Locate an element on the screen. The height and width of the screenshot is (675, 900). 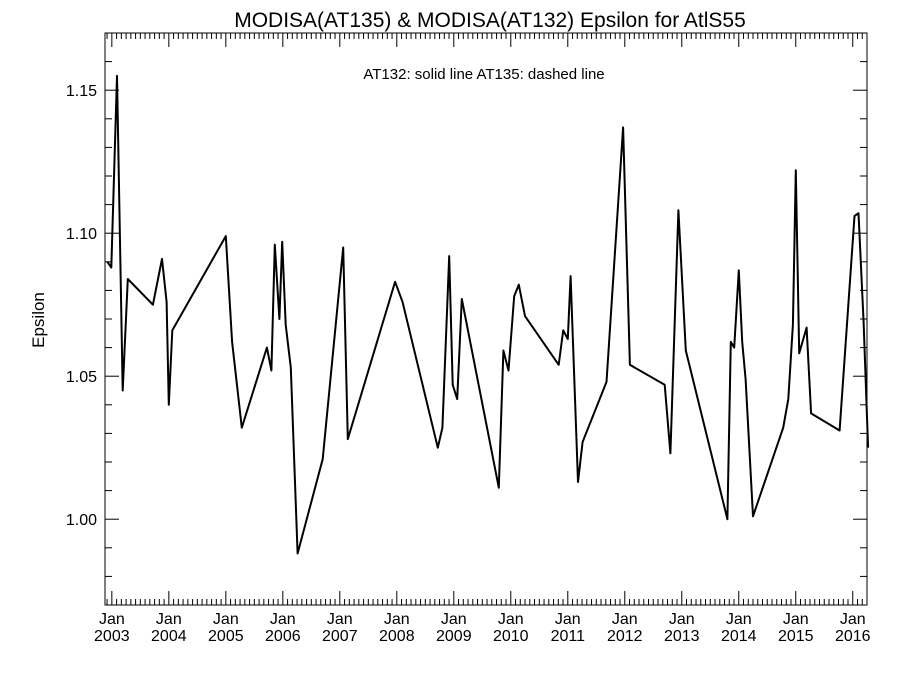
x-tick-year-label: 2008 is located at coordinates (397, 636).